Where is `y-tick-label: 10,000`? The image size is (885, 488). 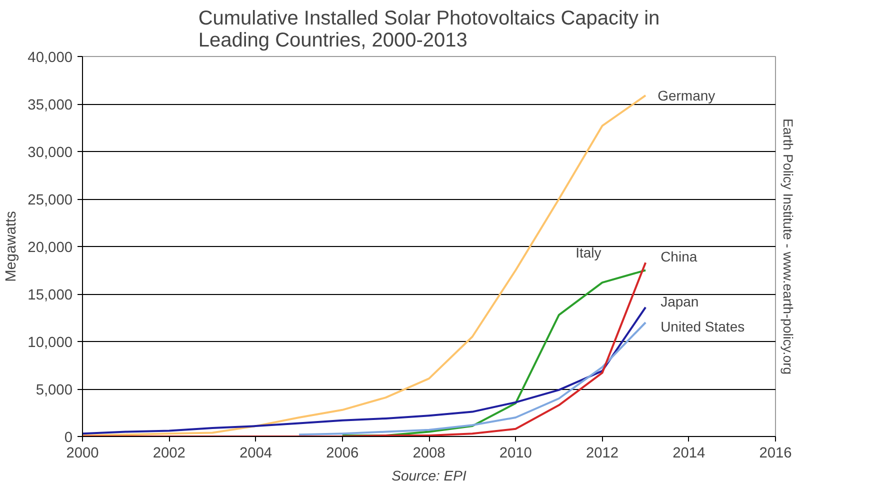 y-tick-label: 10,000 is located at coordinates (50, 343).